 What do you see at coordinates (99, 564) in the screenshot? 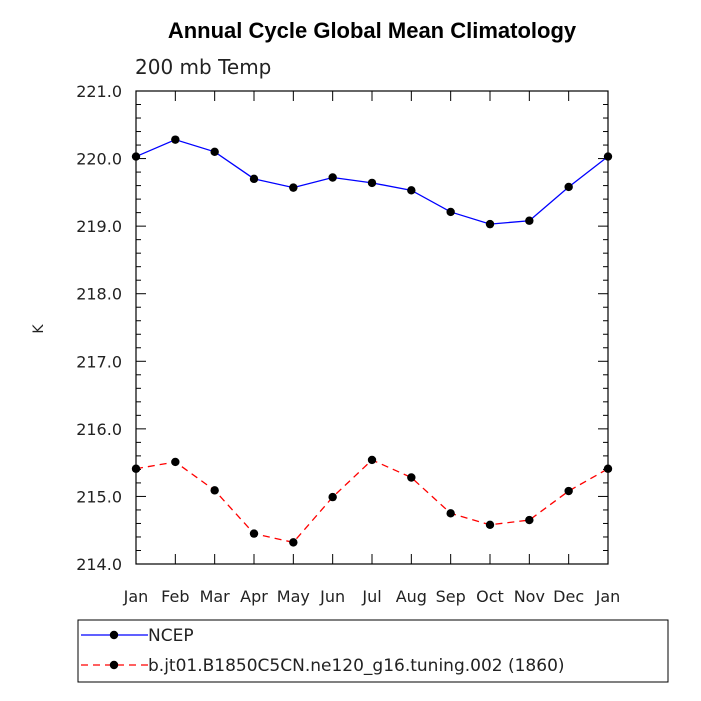
I see `y-tick-label: 214.0` at bounding box center [99, 564].